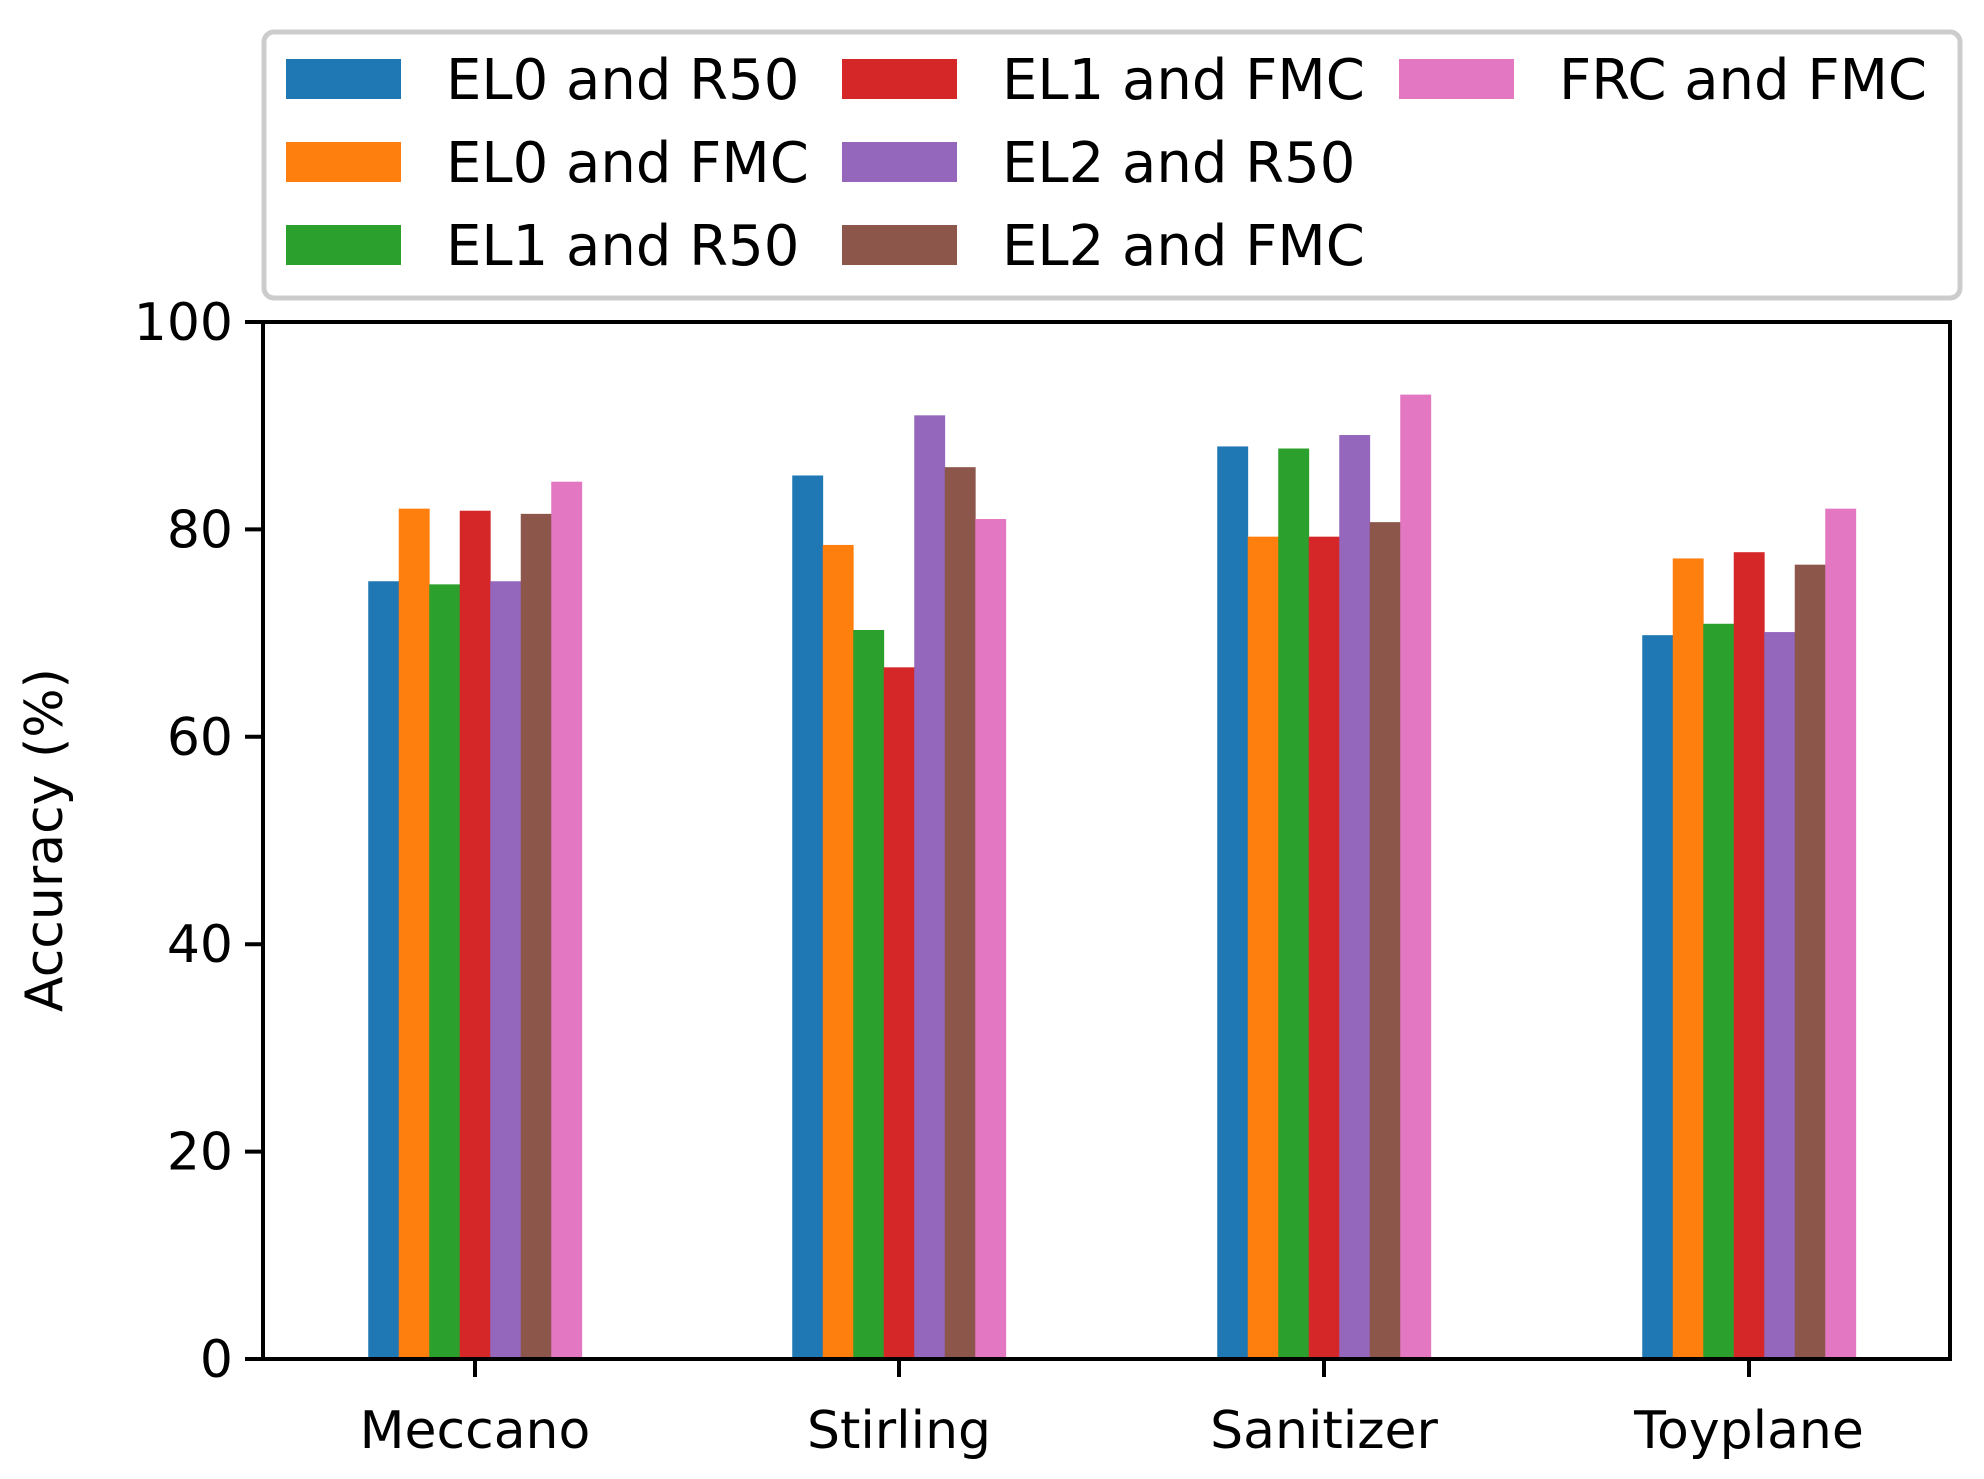  Describe the element at coordinates (899, 79) in the screenshot. I see `legend-swatch-el1-and-fmc` at that location.